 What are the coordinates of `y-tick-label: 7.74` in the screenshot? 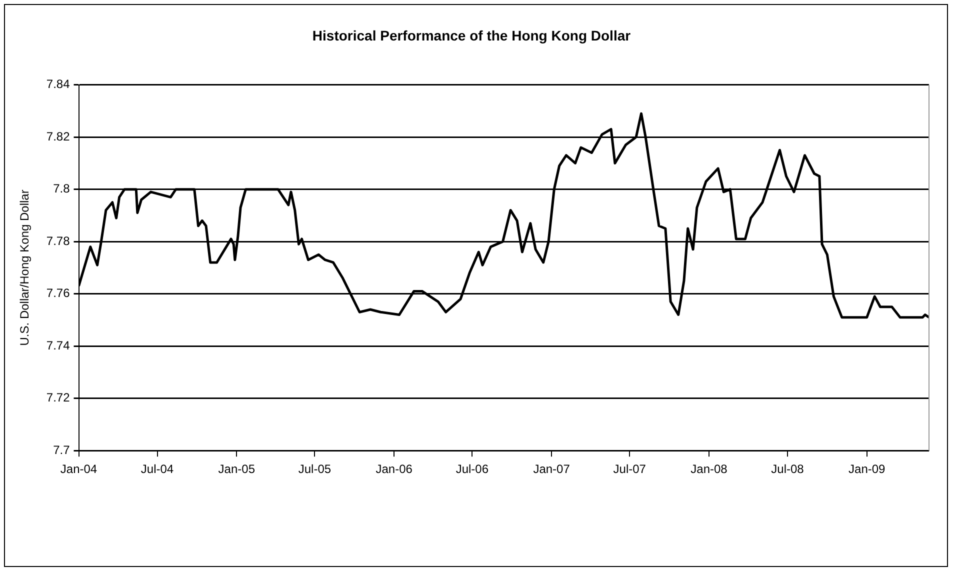 It's located at (58, 345).